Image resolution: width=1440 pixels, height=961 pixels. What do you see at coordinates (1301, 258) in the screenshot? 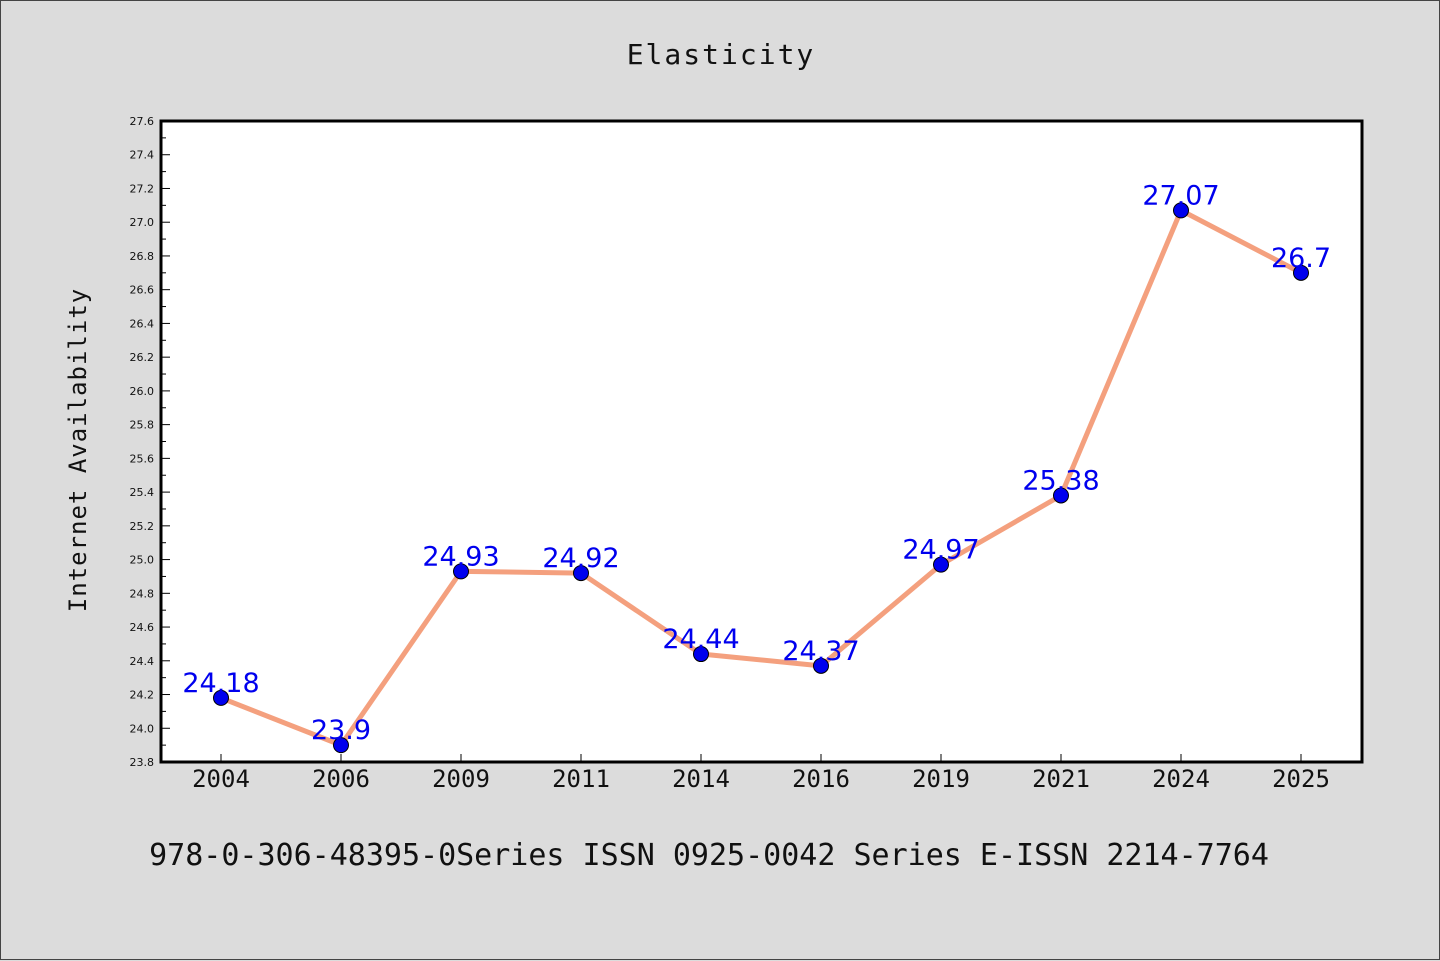
I see `data-label: 26.7` at bounding box center [1301, 258].